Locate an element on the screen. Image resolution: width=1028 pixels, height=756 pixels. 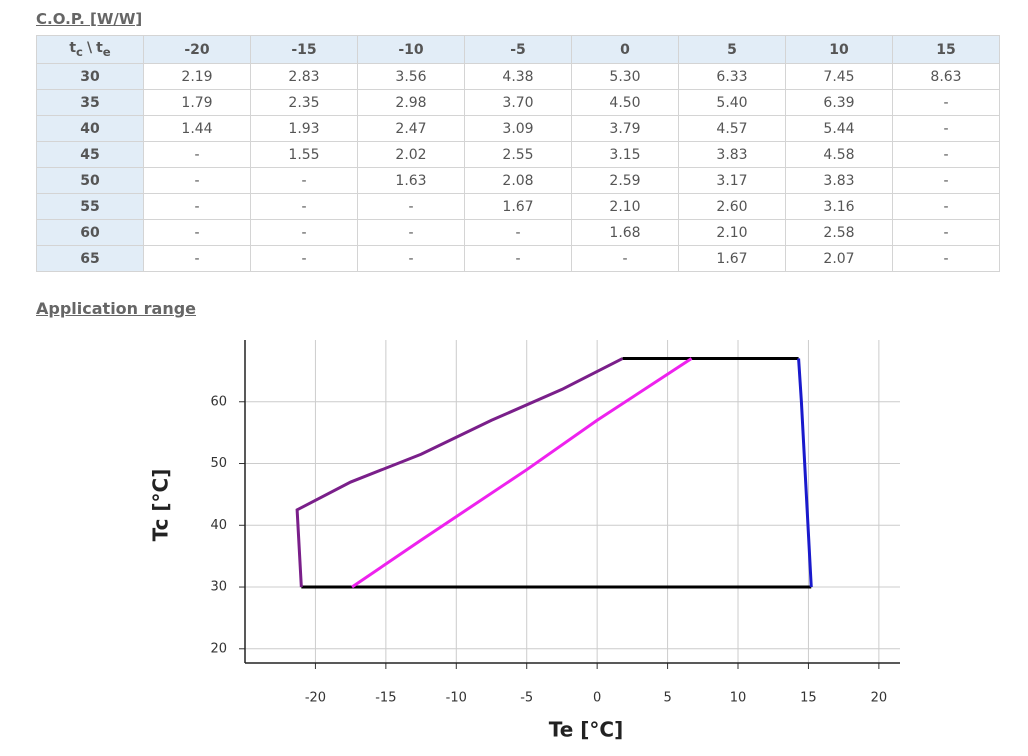
x-tick-label: -5 is located at coordinates (526, 698).